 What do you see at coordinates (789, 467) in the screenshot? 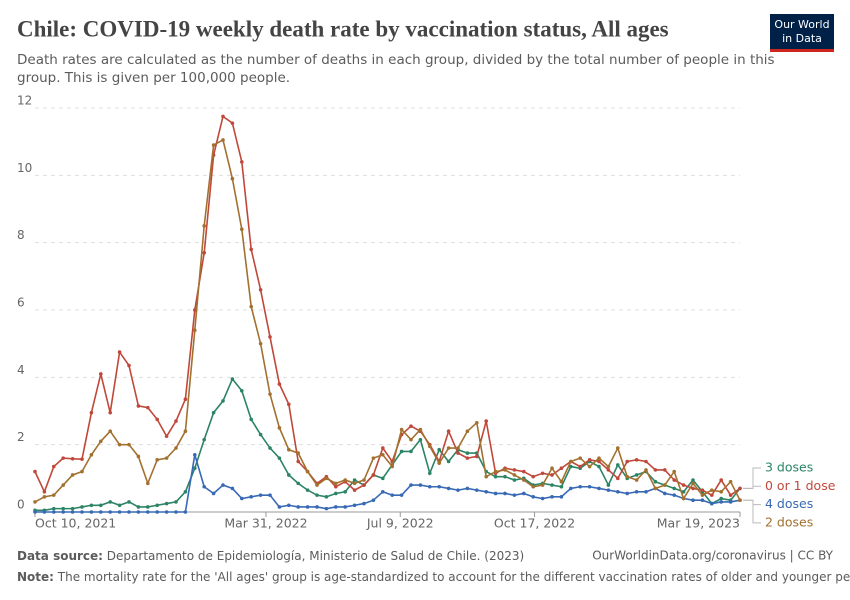
I see `legend-label: 3 doses` at bounding box center [789, 467].